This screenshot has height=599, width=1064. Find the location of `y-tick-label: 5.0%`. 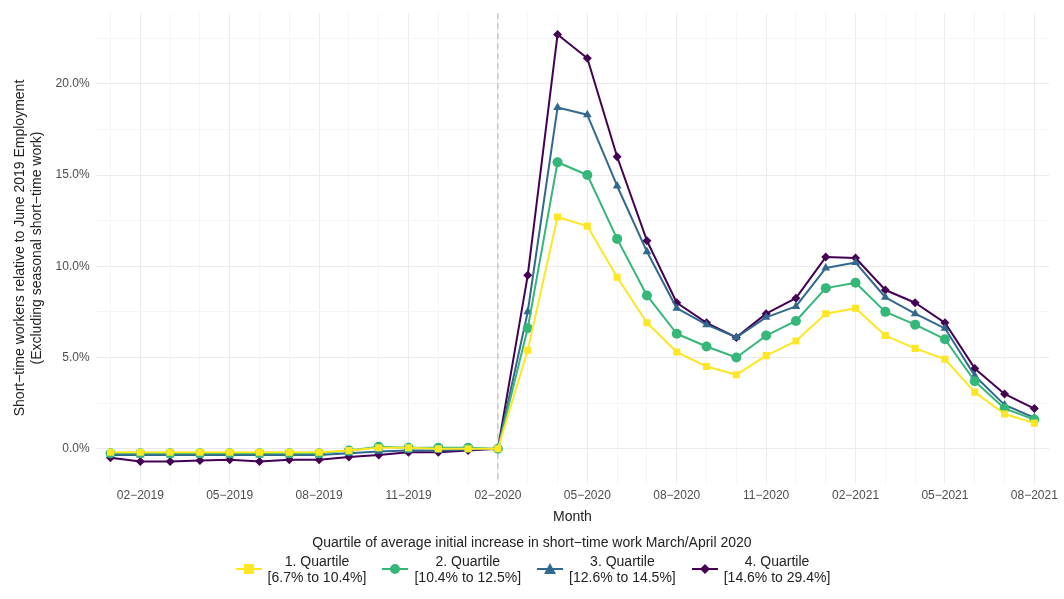

y-tick-label: 5.0% is located at coordinates (76, 356).